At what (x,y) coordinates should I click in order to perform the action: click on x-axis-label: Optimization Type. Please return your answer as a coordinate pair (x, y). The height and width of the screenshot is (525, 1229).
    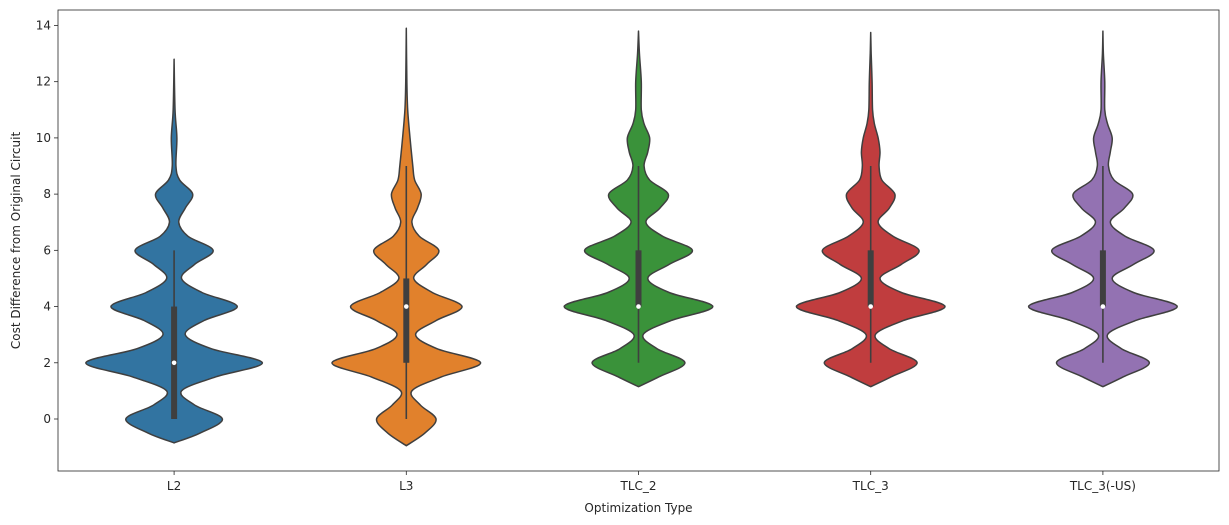
    Looking at the image, I should click on (638, 508).